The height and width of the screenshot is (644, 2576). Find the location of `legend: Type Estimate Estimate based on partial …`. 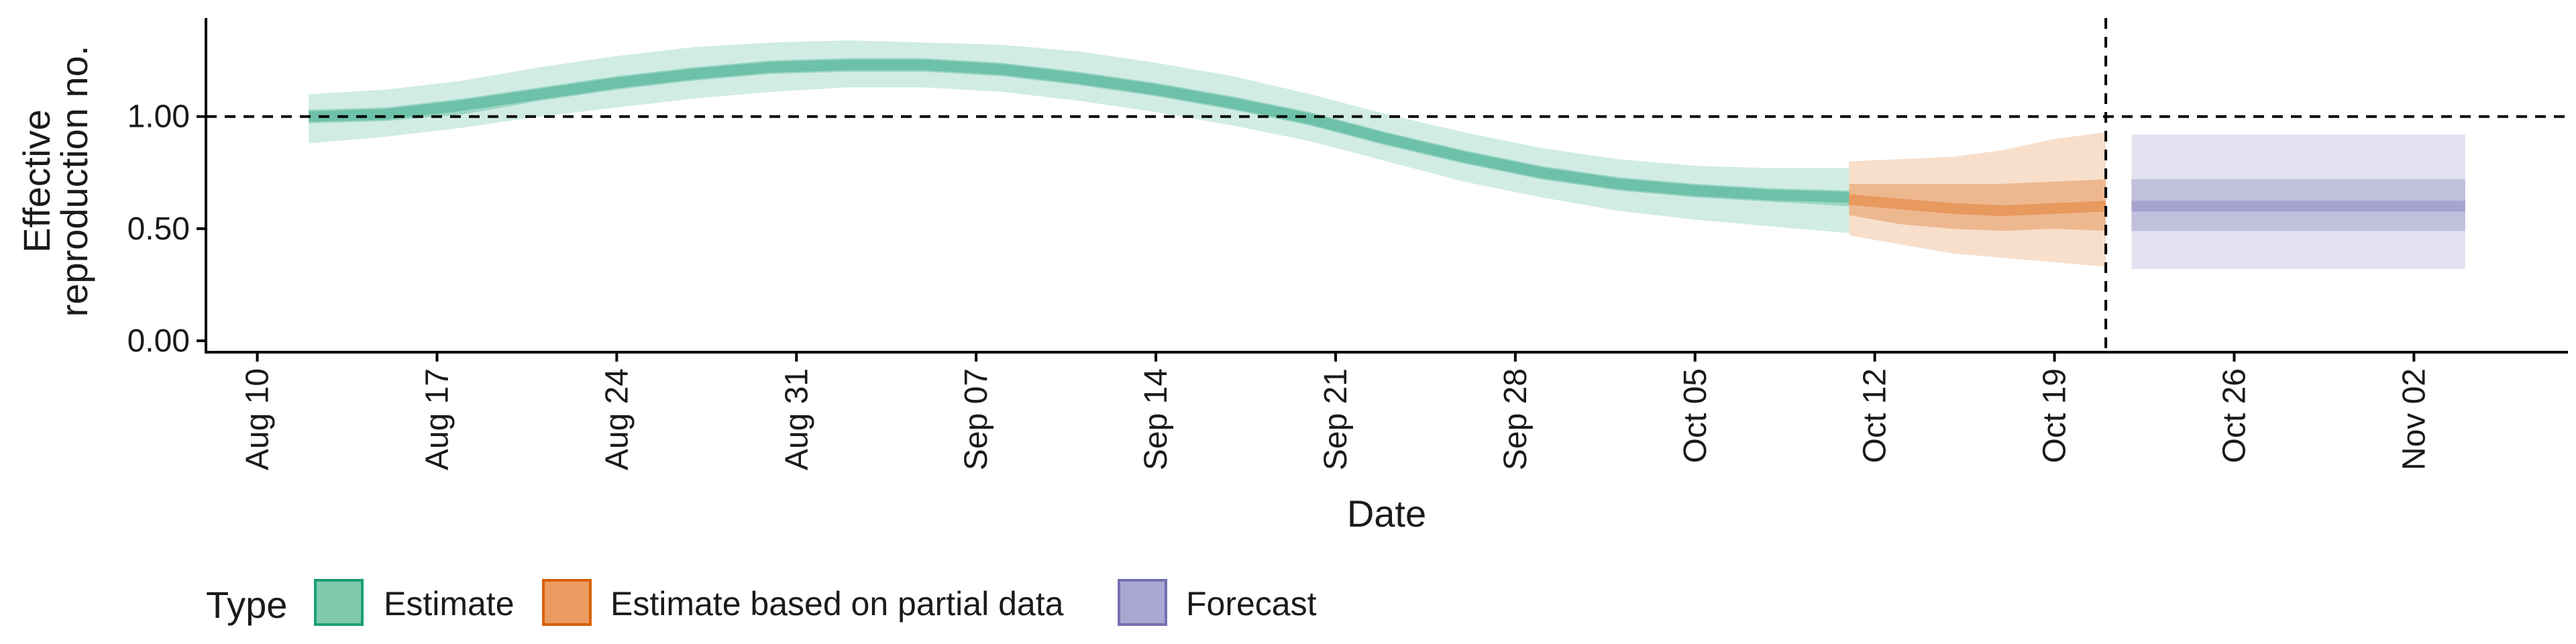

legend: Type Estimate Estimate based on partial … is located at coordinates (761, 602).